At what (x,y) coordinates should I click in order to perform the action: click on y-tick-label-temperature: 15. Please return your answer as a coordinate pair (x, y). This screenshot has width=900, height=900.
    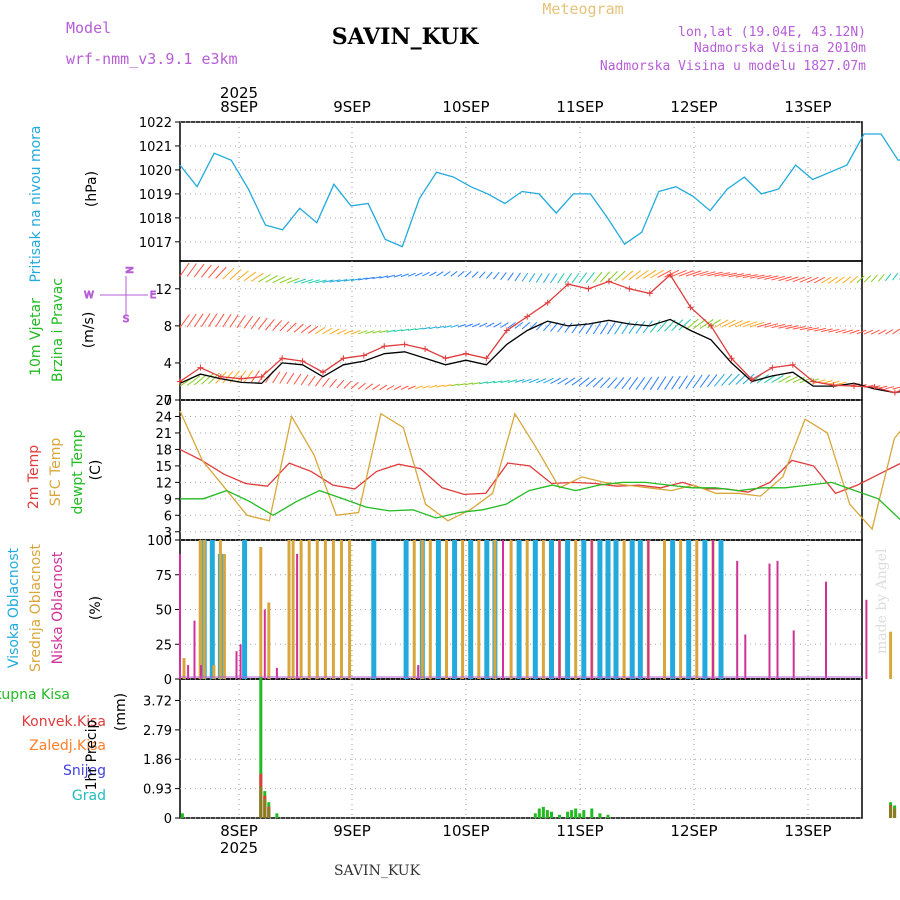
    Looking at the image, I should click on (163, 467).